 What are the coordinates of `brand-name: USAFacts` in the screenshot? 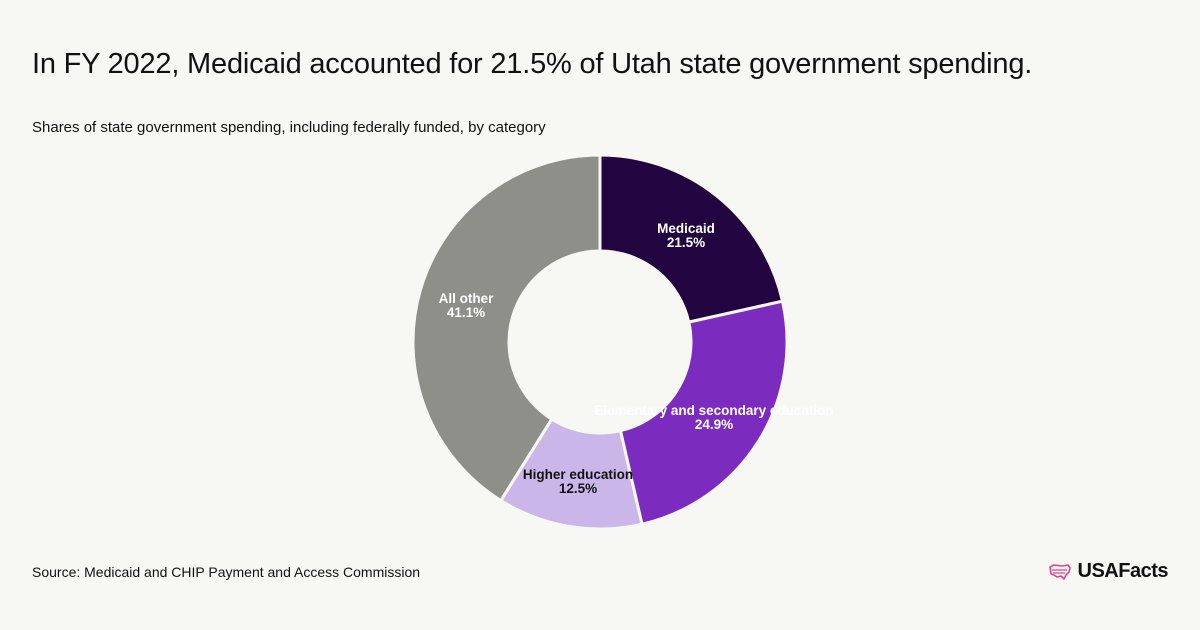 It's located at (1123, 571).